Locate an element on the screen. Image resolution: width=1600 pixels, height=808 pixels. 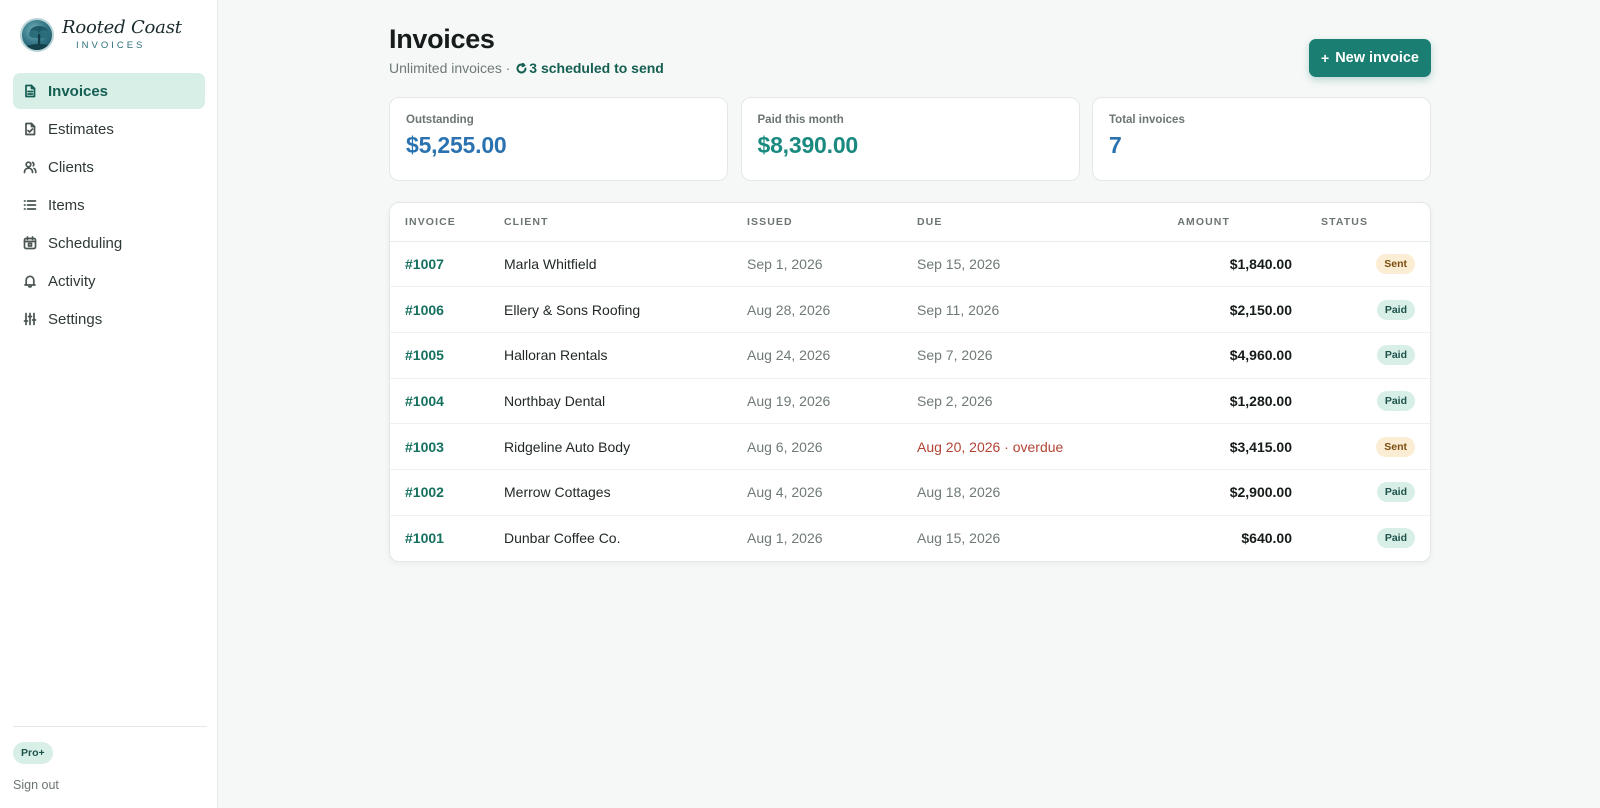
invoice-number-link: #1002 is located at coordinates (424, 492).